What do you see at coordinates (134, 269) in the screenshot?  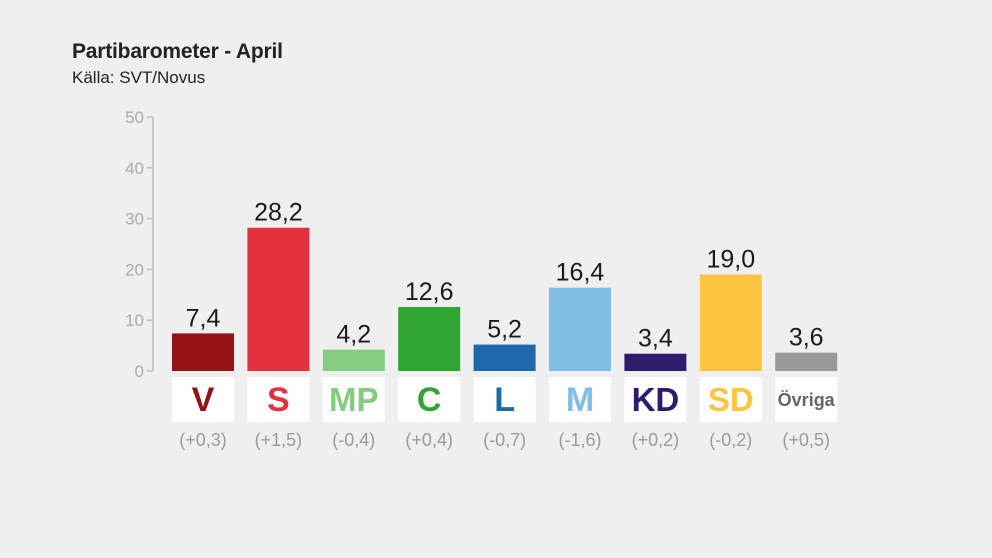 I see `y-tick-label: 20` at bounding box center [134, 269].